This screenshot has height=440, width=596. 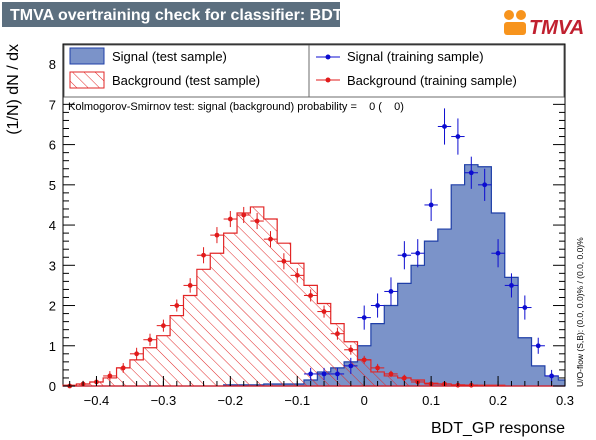 What do you see at coordinates (364, 400) in the screenshot?
I see `x-tick-label: 0` at bounding box center [364, 400].